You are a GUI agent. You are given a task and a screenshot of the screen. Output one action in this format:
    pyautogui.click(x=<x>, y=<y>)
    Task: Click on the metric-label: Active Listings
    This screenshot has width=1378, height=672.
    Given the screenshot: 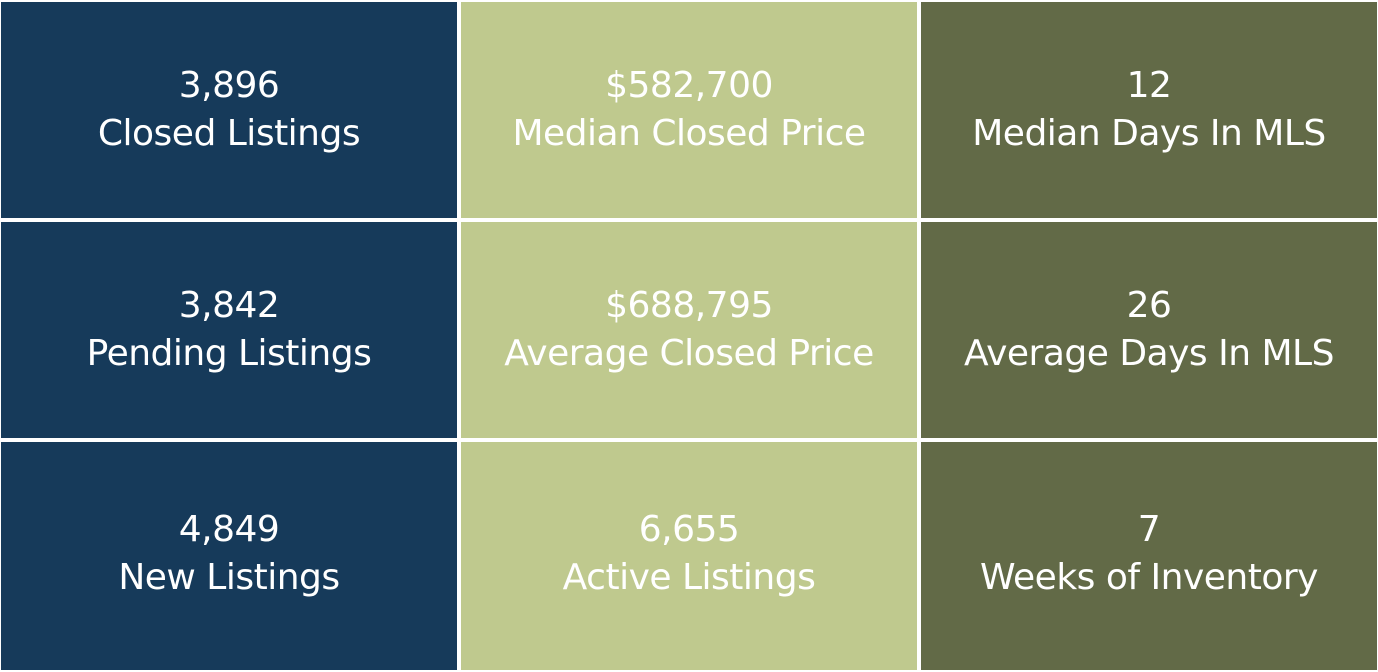 What is the action you would take?
    pyautogui.click(x=689, y=577)
    